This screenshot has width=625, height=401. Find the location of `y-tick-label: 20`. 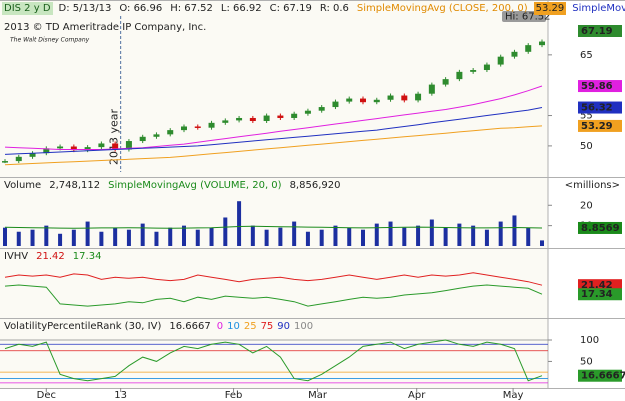

y-tick-label: 20 is located at coordinates (586, 205).